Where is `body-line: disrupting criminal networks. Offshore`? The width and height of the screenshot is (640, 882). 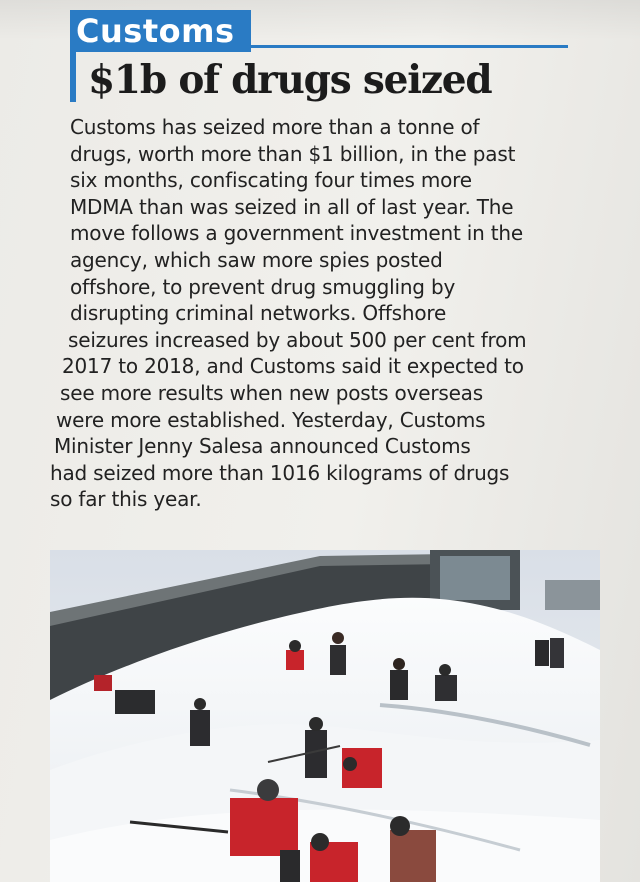
body-line: disrupting criminal networks. Offshore is located at coordinates (258, 313).